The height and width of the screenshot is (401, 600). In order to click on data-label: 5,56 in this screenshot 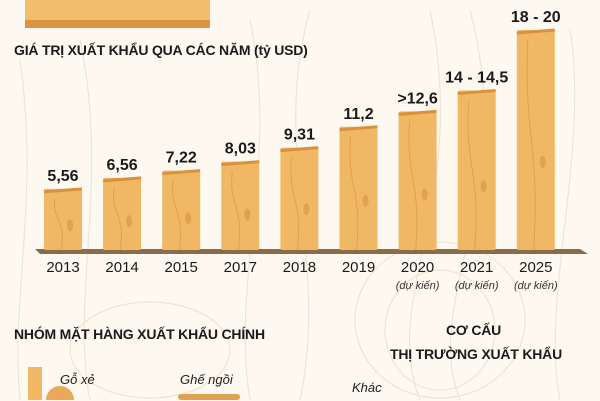, I will do `click(62, 176)`.